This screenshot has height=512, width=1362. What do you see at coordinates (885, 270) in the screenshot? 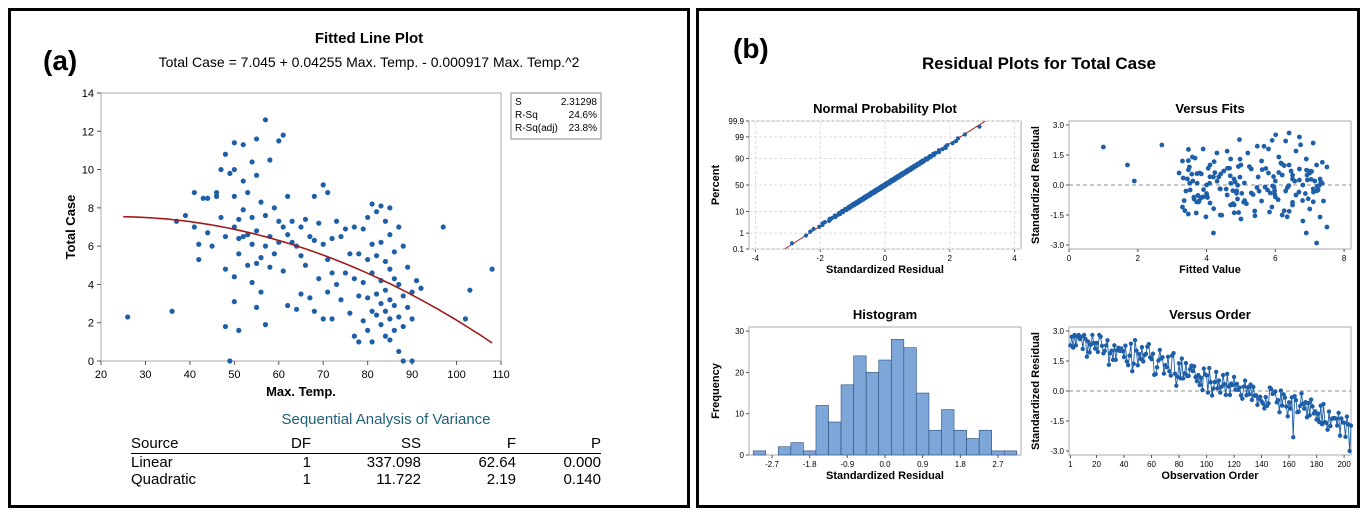
I see `npp-x-label: Standardized Residual` at bounding box center [885, 270].